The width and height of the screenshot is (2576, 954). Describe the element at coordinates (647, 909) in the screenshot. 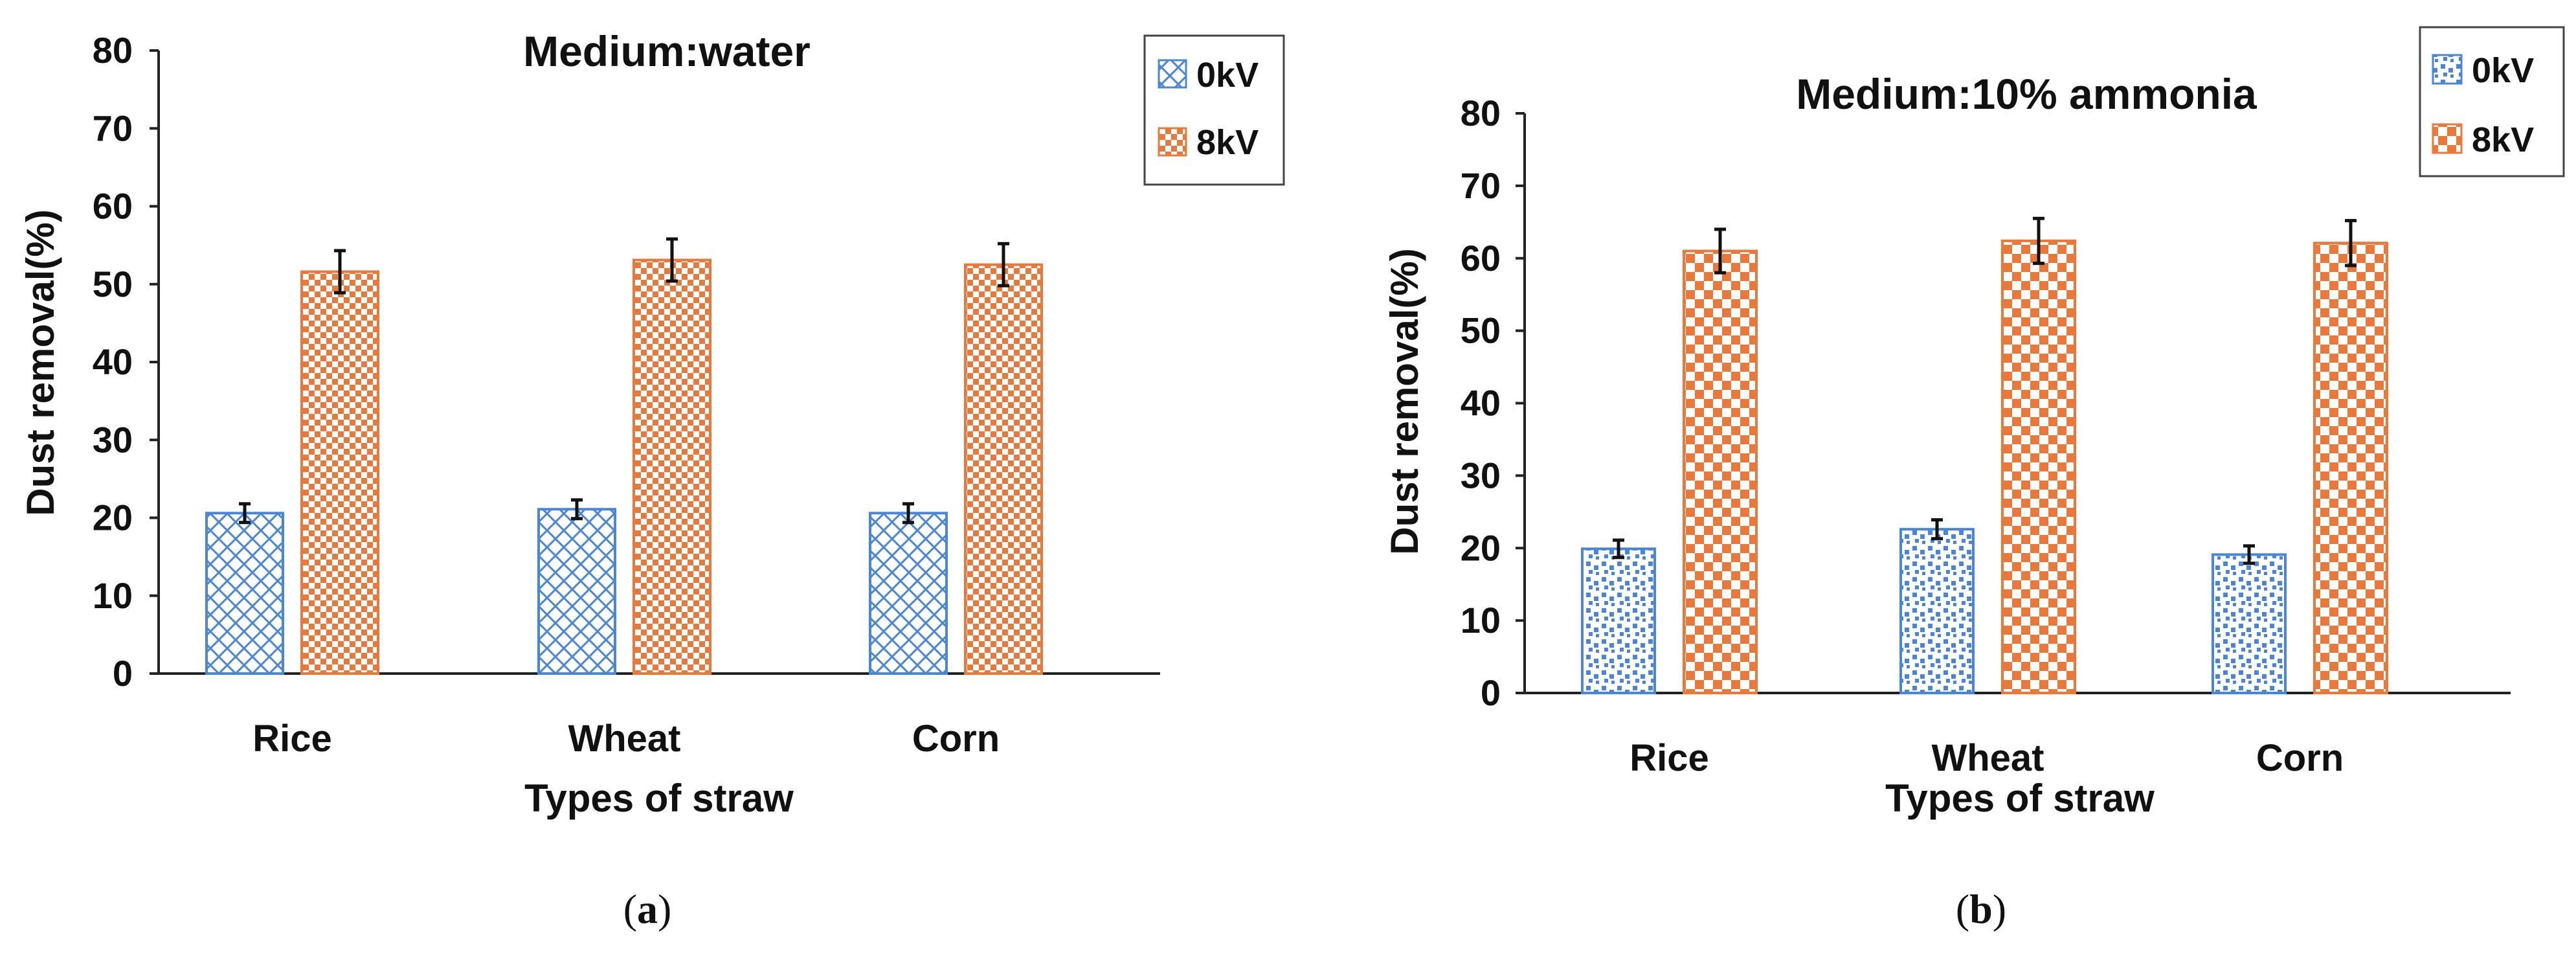

I see `caption-a: (a)` at that location.